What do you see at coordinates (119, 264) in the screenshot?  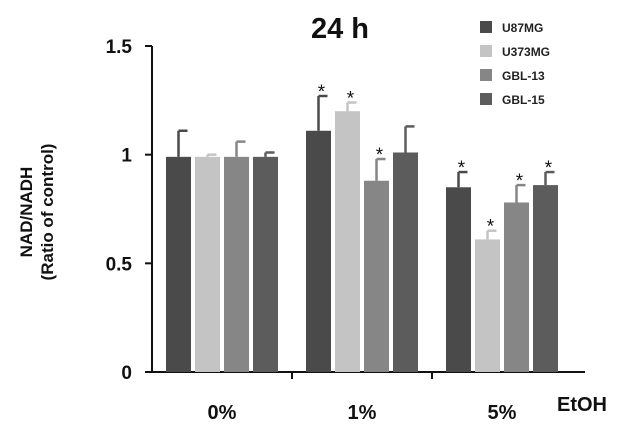 I see `y-tick-label: 0.5` at bounding box center [119, 264].